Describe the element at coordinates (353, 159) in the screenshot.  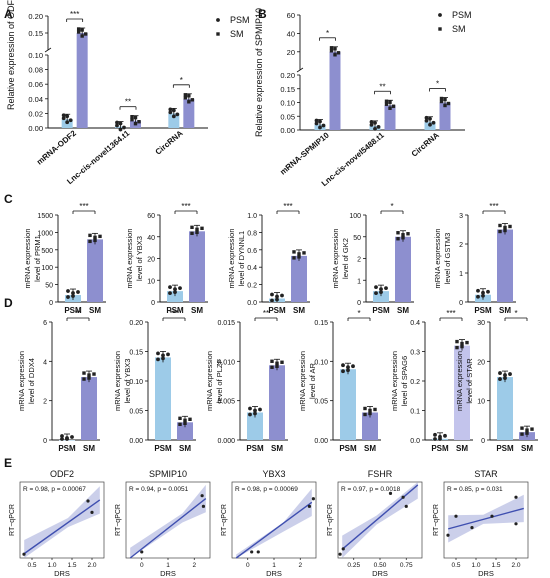
I see `panel-b-x-tick-label: Lnc-cis-novel5488.t1` at that location.